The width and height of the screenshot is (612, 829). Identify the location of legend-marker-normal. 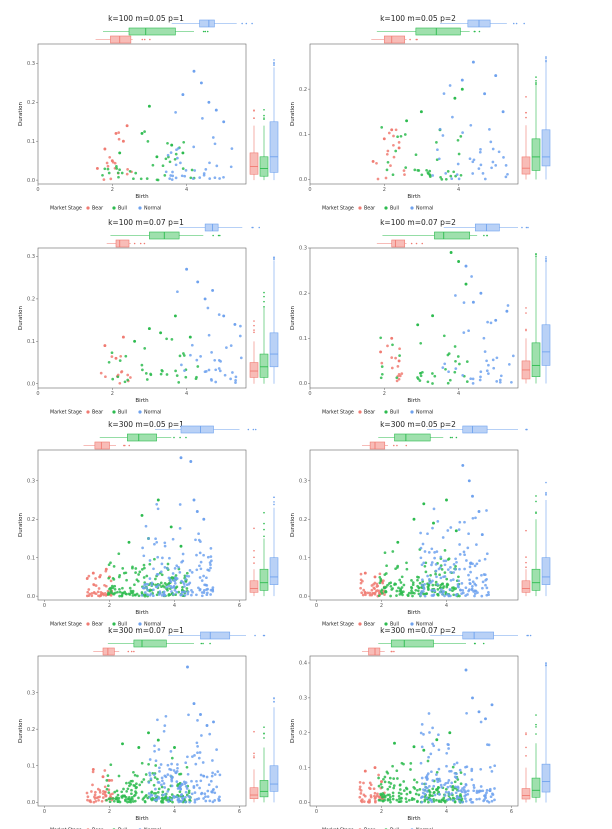
(140, 412).